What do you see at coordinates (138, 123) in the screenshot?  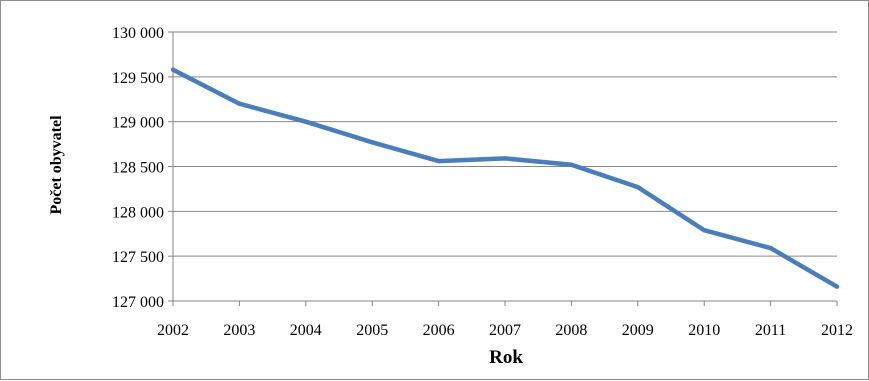 I see `y-tick-label: 129 000` at bounding box center [138, 123].